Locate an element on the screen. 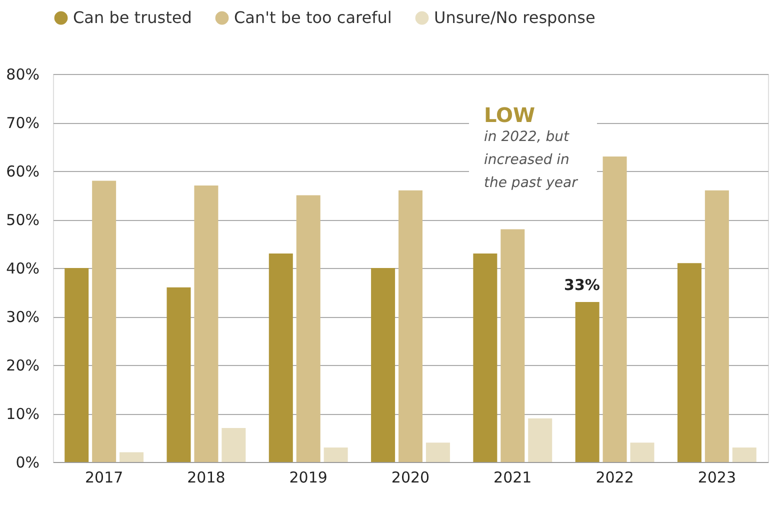 This screenshot has width=781, height=510. legend-label: Unsure/No response is located at coordinates (515, 17).